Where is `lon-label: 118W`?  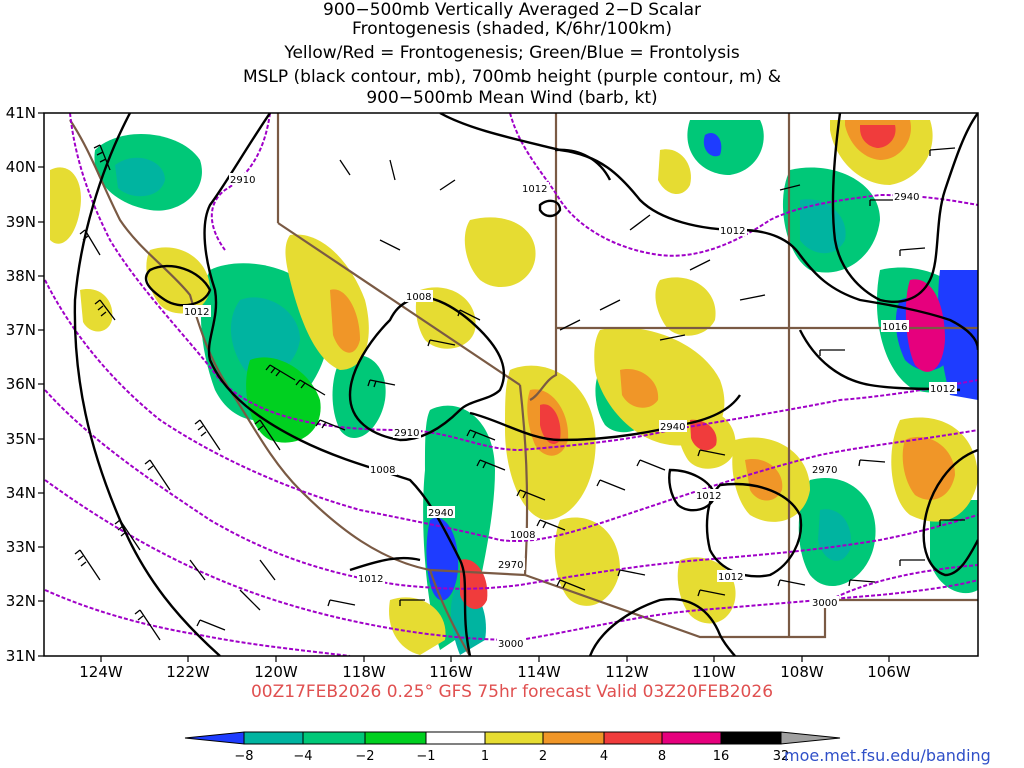 lon-label: 118W is located at coordinates (364, 672).